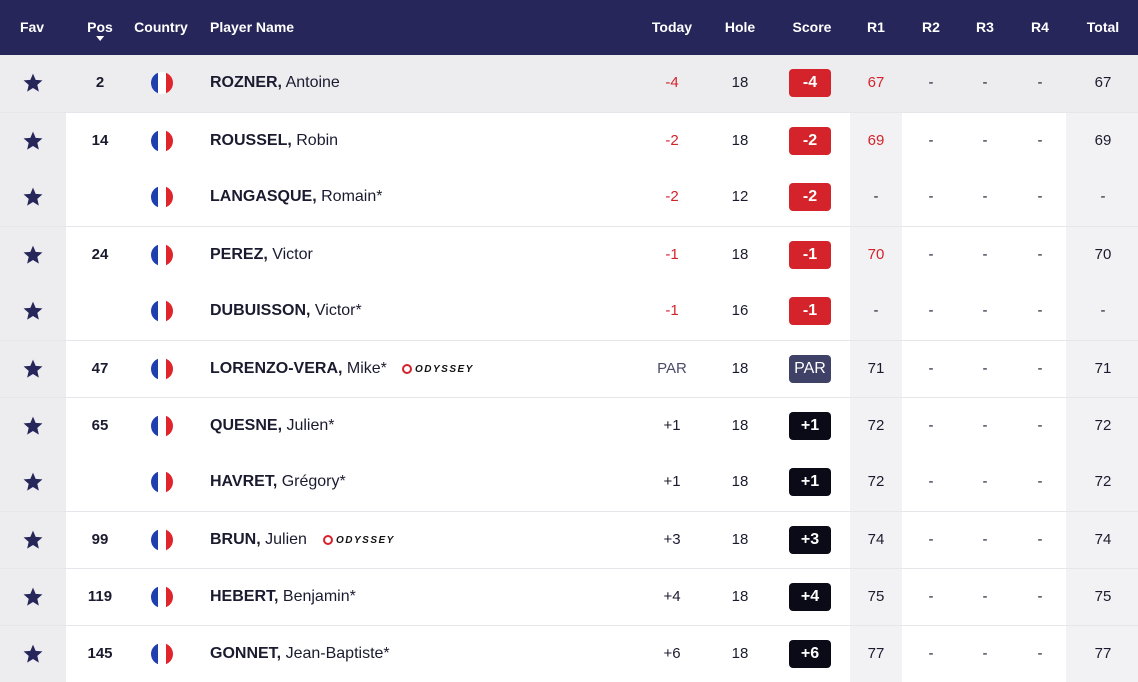  What do you see at coordinates (1103, 27) in the screenshot?
I see `column-header-total: Total` at bounding box center [1103, 27].